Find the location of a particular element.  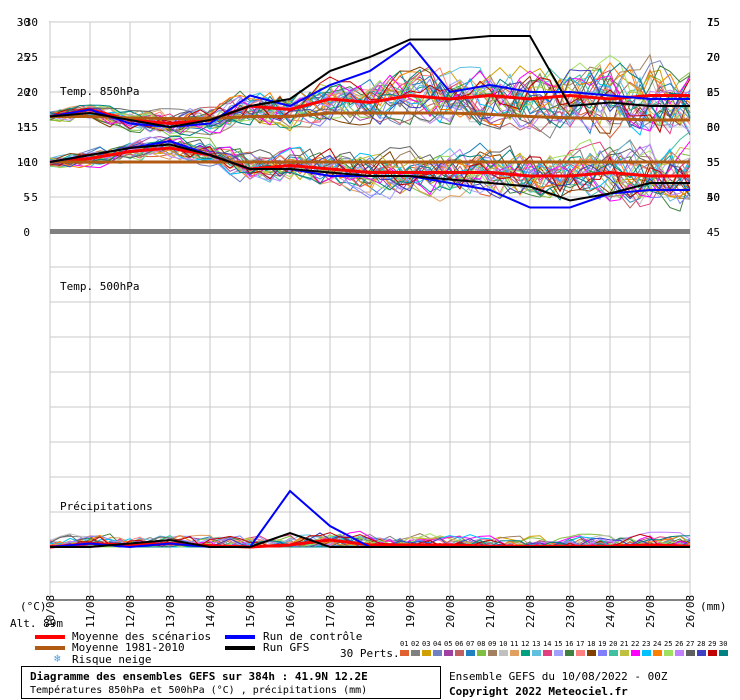

pert-number: 22 is located at coordinates (635, 644).